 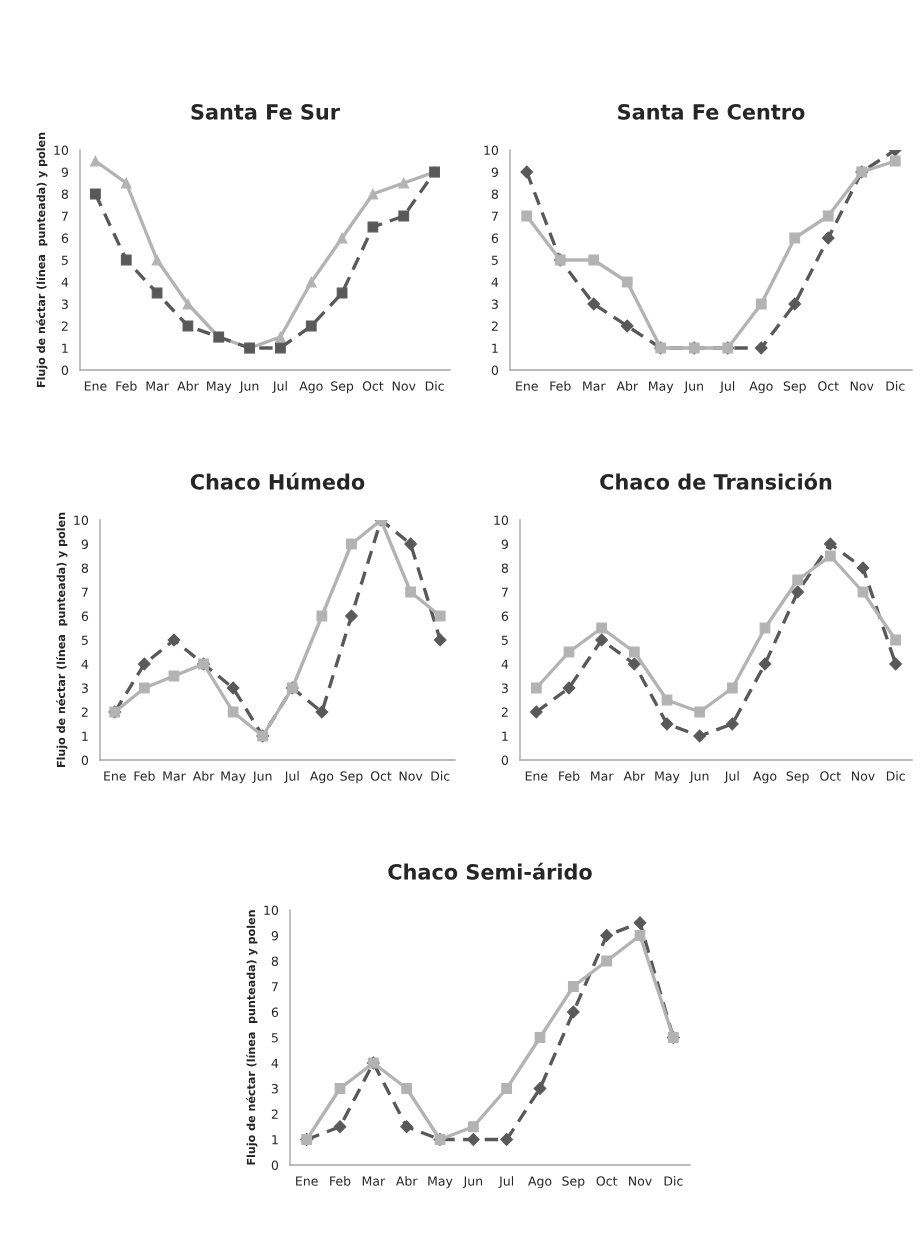 What do you see at coordinates (711, 111) in the screenshot?
I see `chart-title: Santa Fe Centro` at bounding box center [711, 111].